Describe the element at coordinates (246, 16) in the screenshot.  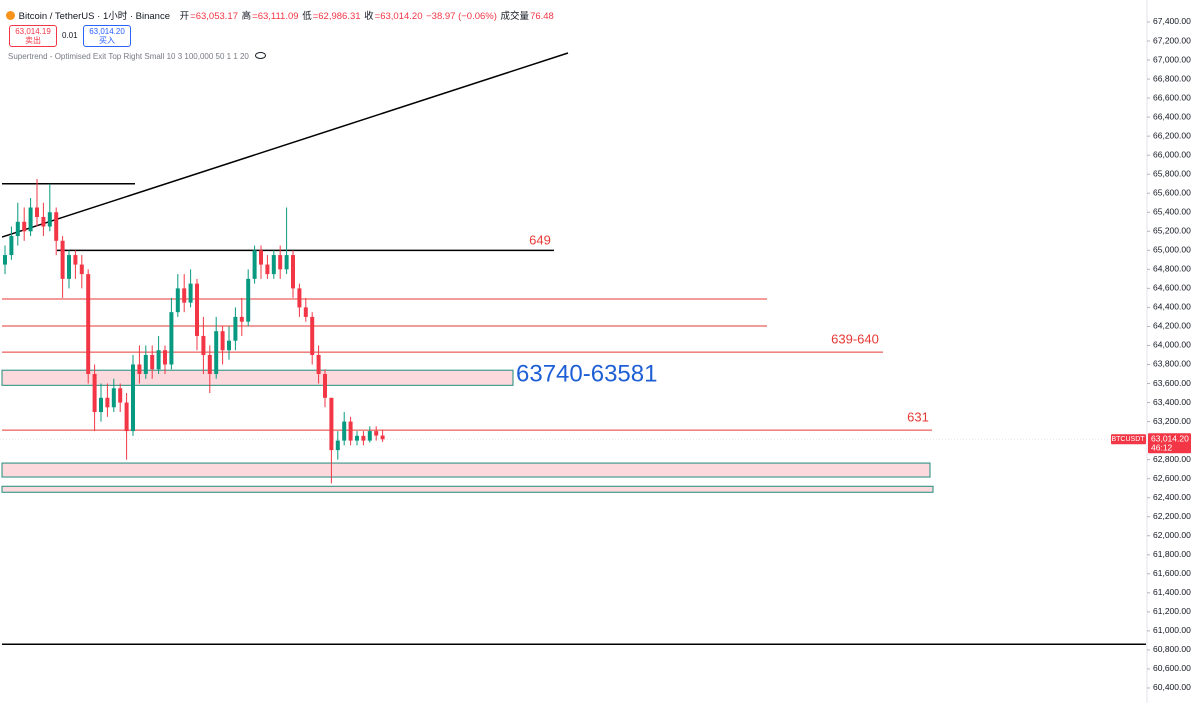
I see `high-label: 高` at that location.